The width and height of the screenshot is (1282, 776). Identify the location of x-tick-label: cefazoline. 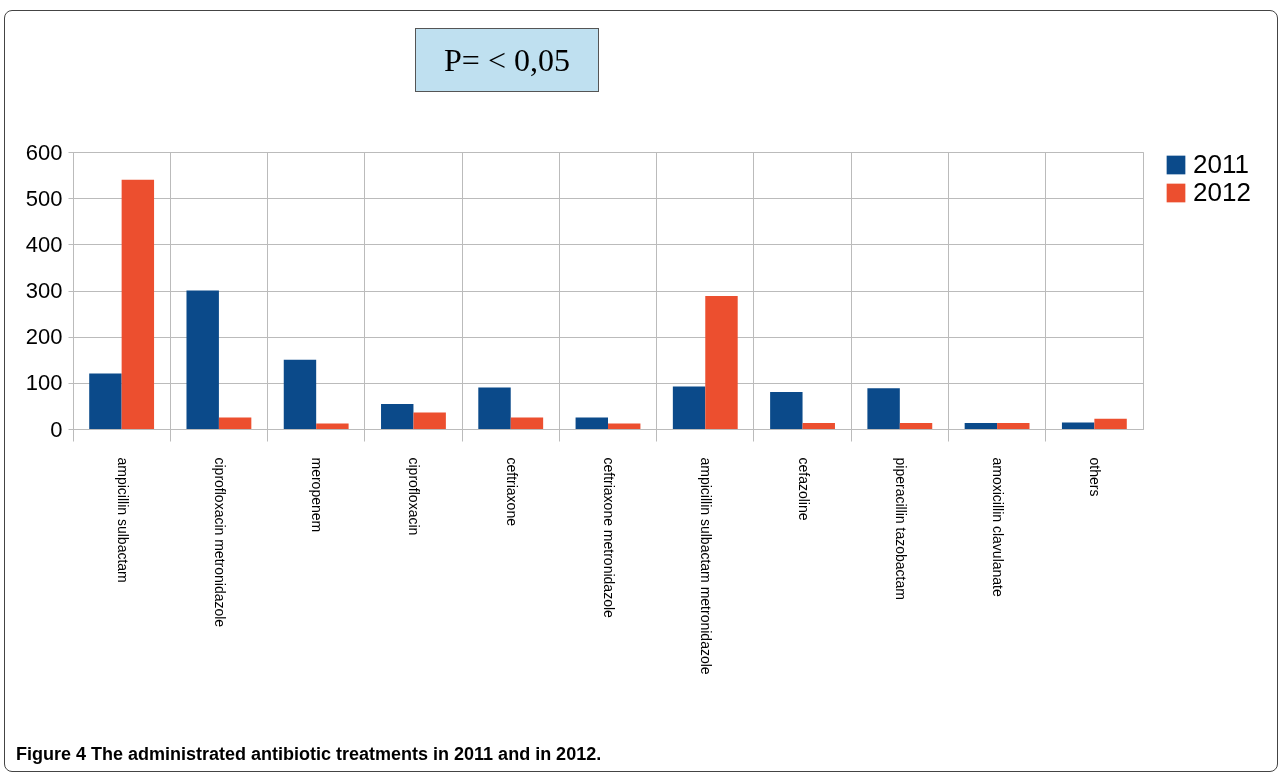
(803, 489).